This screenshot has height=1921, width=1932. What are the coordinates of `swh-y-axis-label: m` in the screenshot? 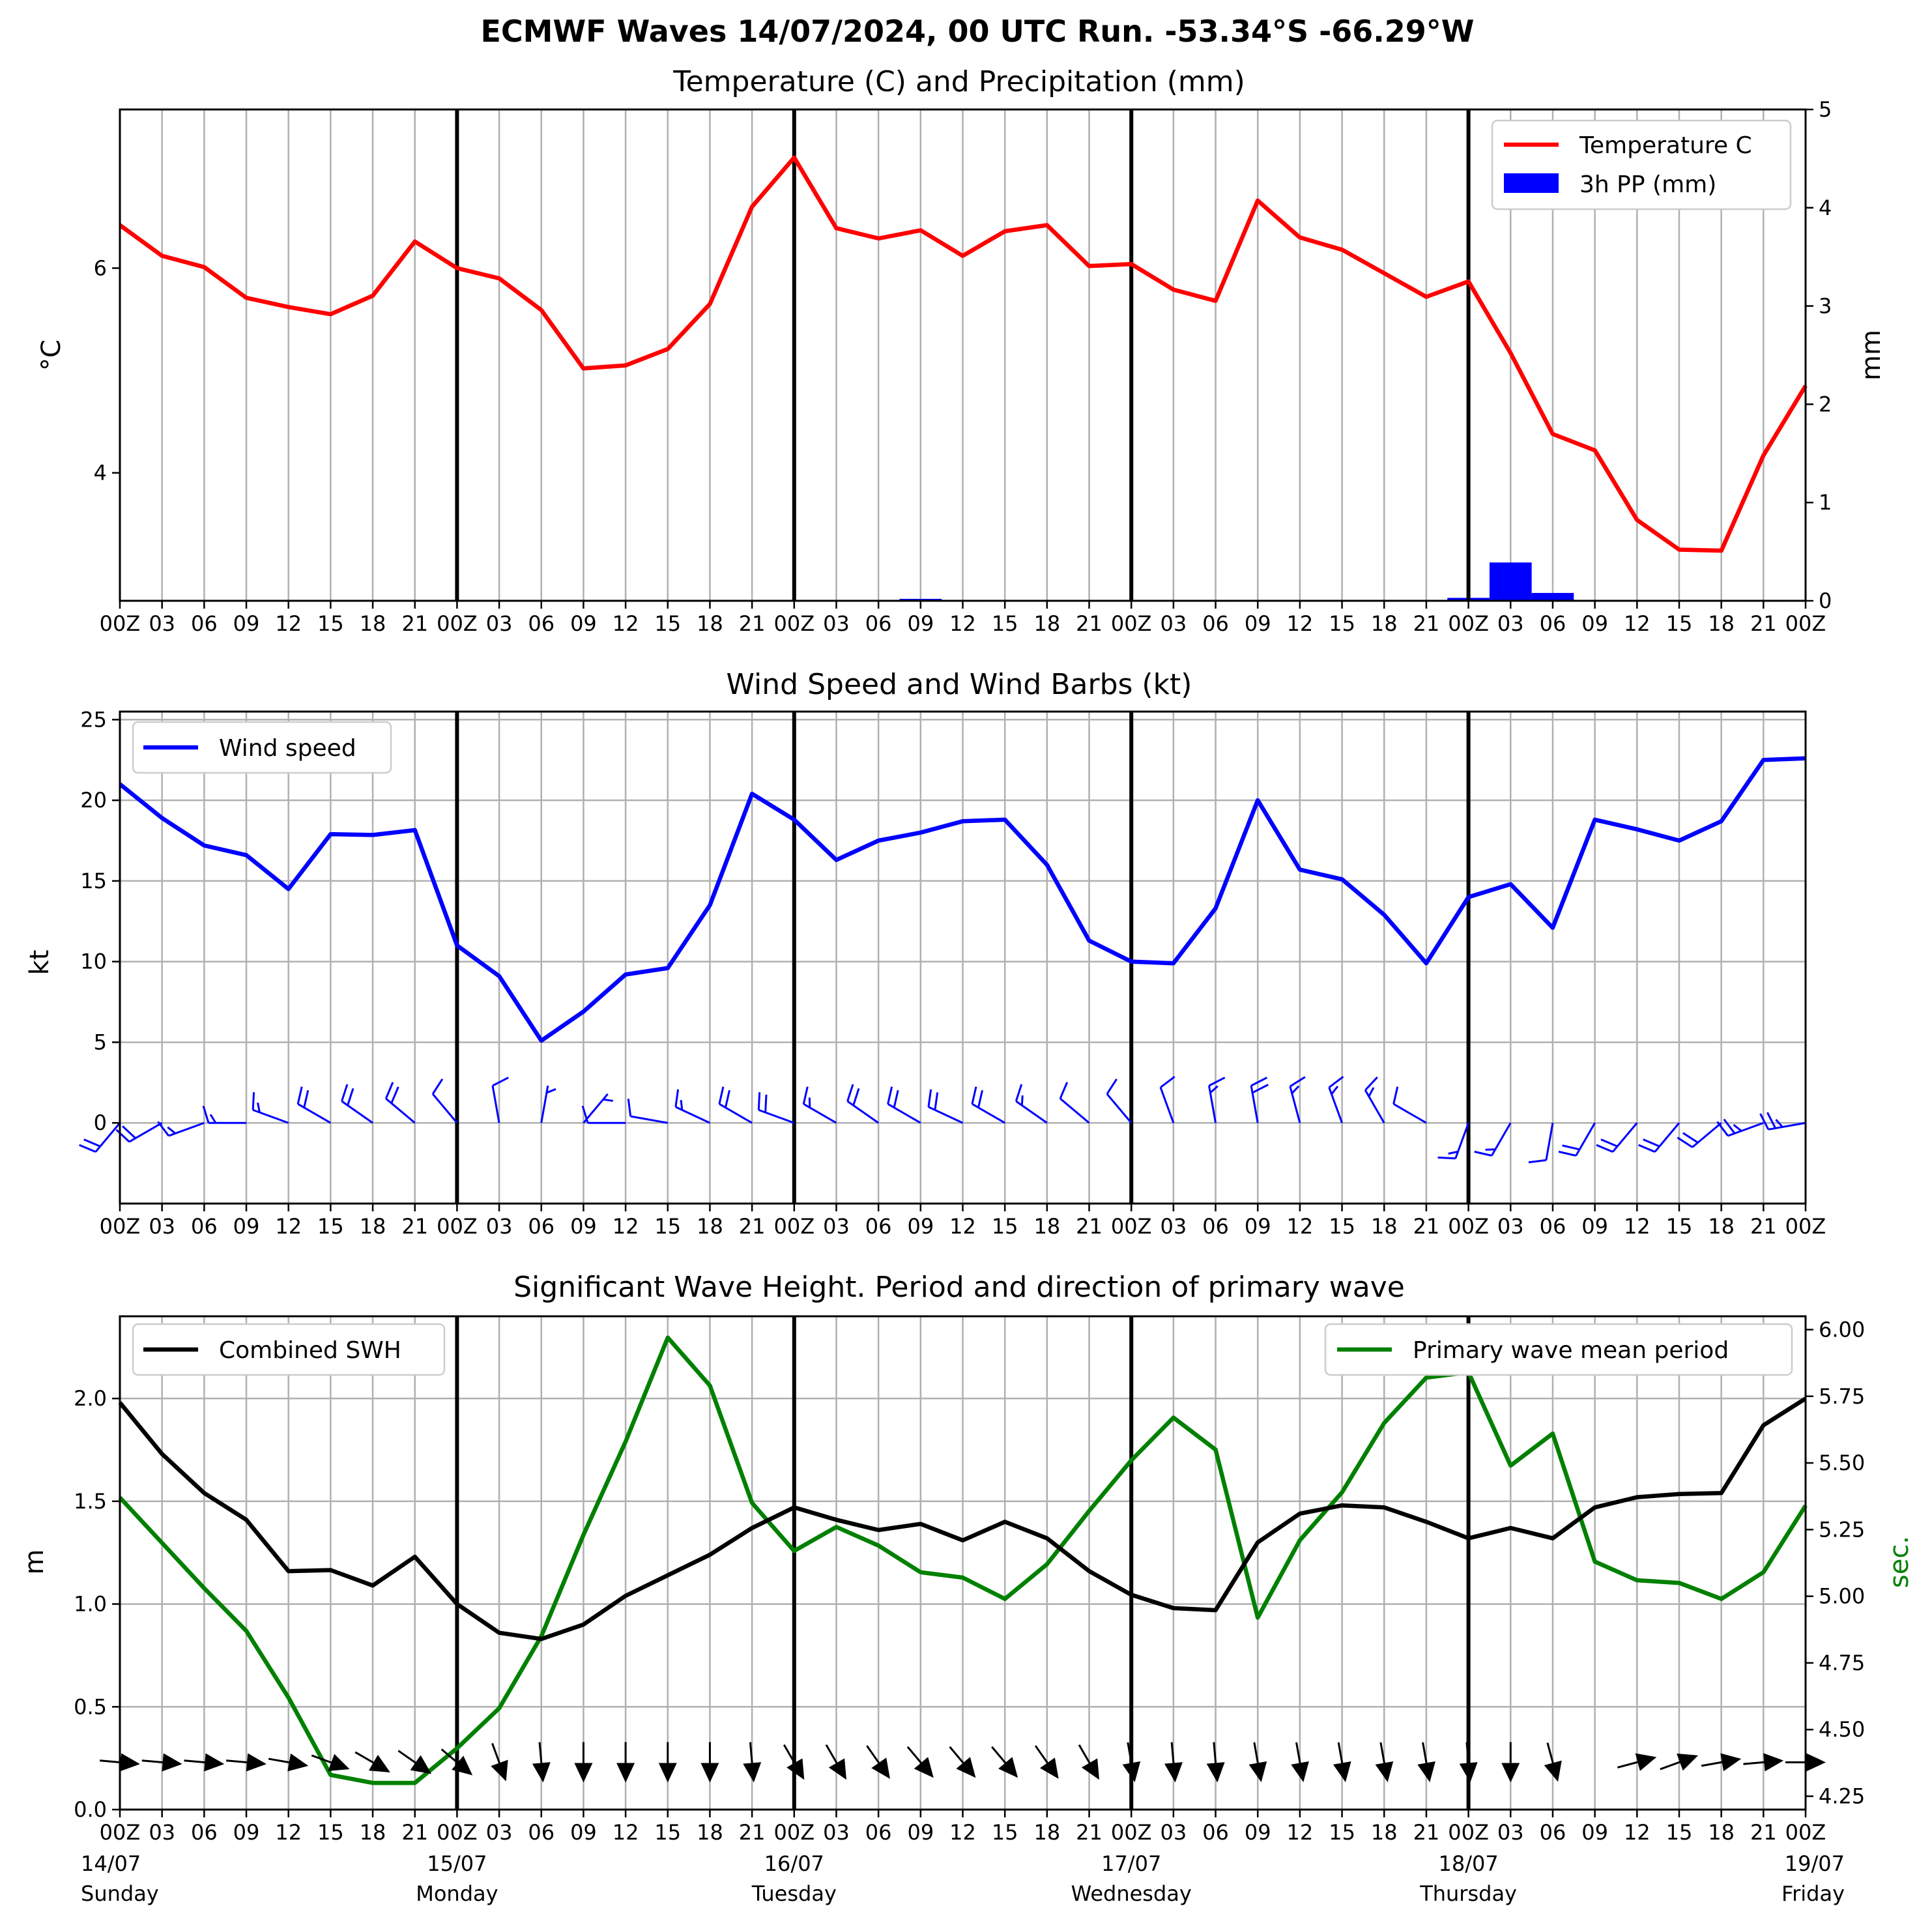 It's located at (35, 1562).